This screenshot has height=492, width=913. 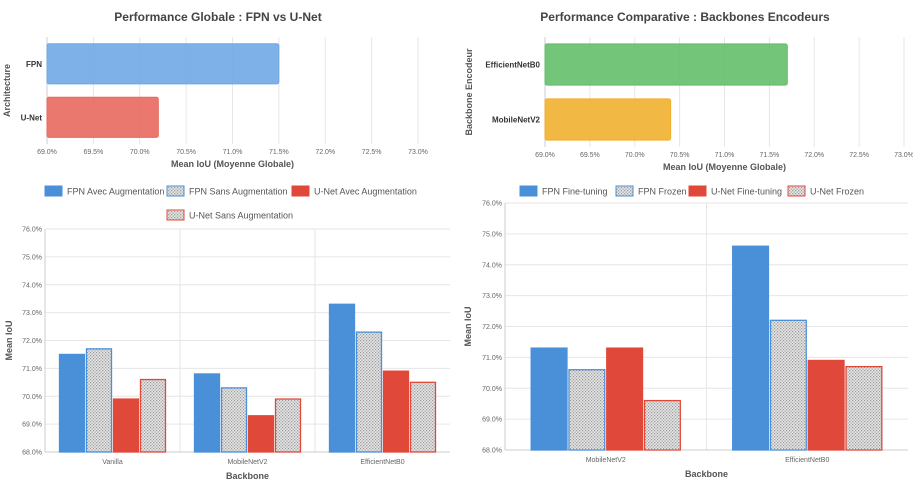 What do you see at coordinates (234, 420) in the screenshot?
I see `bar-fpn-sans-augmentation-mobilenetv2` at bounding box center [234, 420].